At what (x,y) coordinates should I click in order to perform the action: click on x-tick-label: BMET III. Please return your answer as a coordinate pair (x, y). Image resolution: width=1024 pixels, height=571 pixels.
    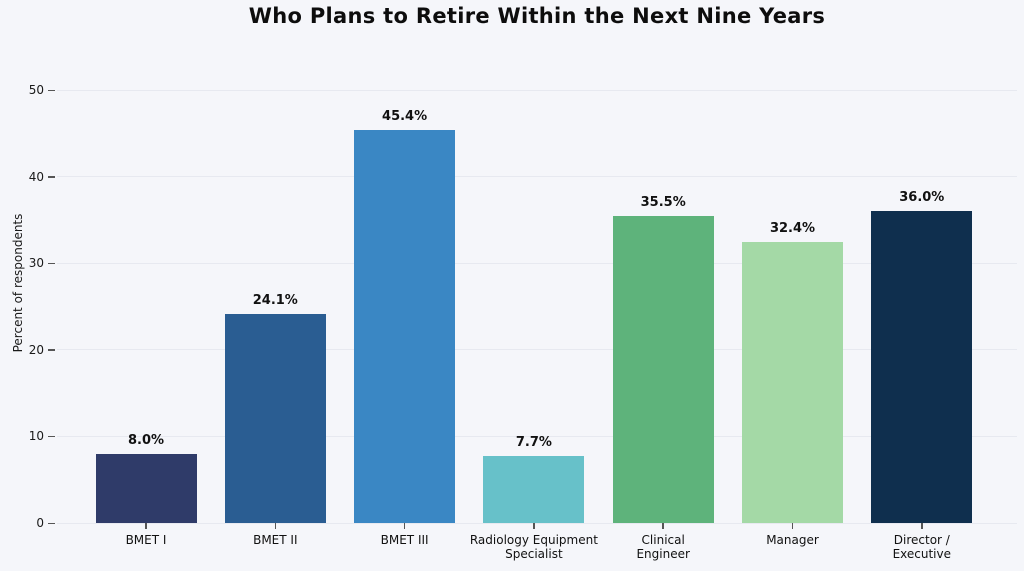
    Looking at the image, I should click on (404, 540).